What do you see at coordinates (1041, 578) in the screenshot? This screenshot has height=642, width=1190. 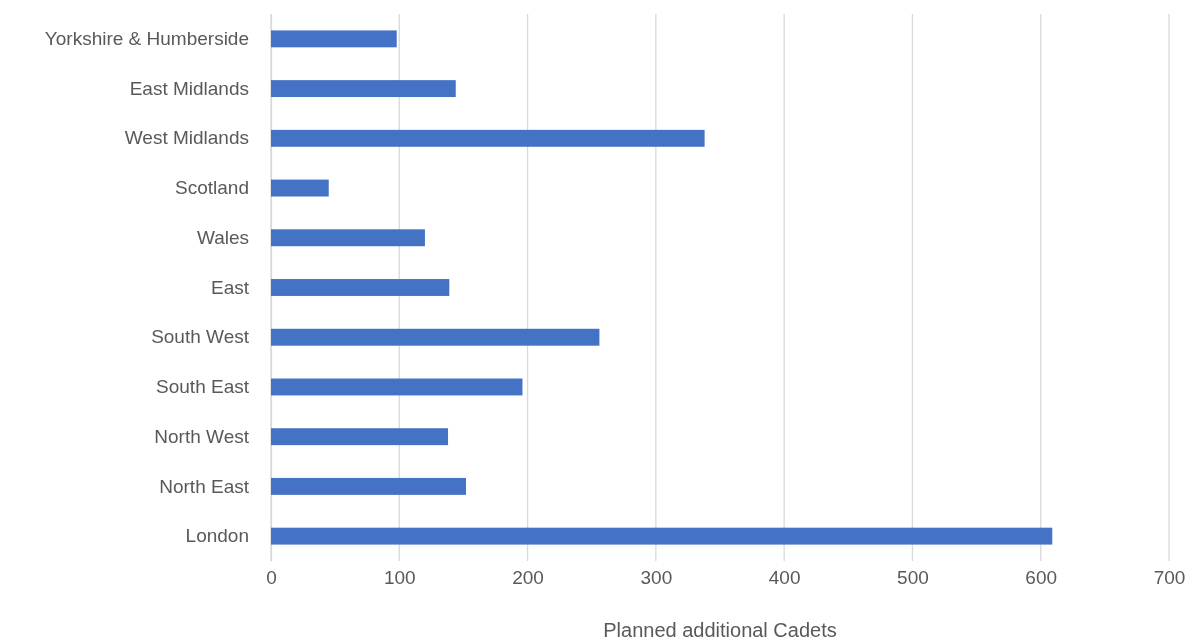 I see `x-tick-label: 600` at bounding box center [1041, 578].